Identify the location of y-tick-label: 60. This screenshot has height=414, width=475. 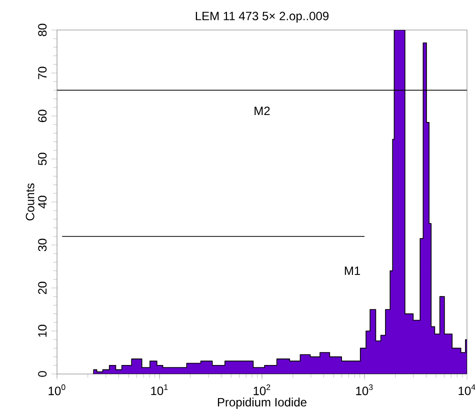
(42, 116).